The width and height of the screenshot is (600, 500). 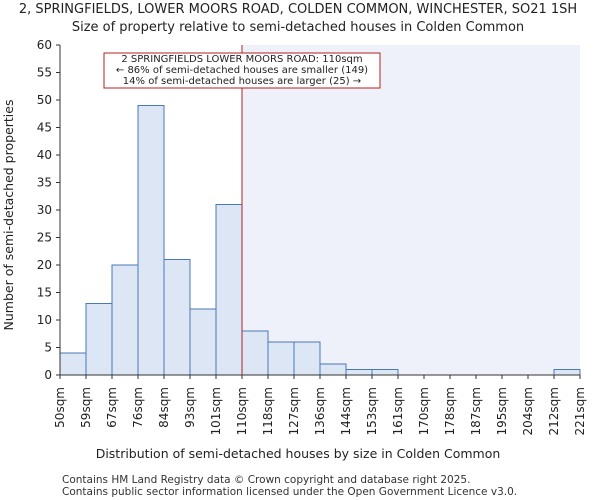 What do you see at coordinates (242, 411) in the screenshot?
I see `x-tick-label: 110sqm` at bounding box center [242, 411].